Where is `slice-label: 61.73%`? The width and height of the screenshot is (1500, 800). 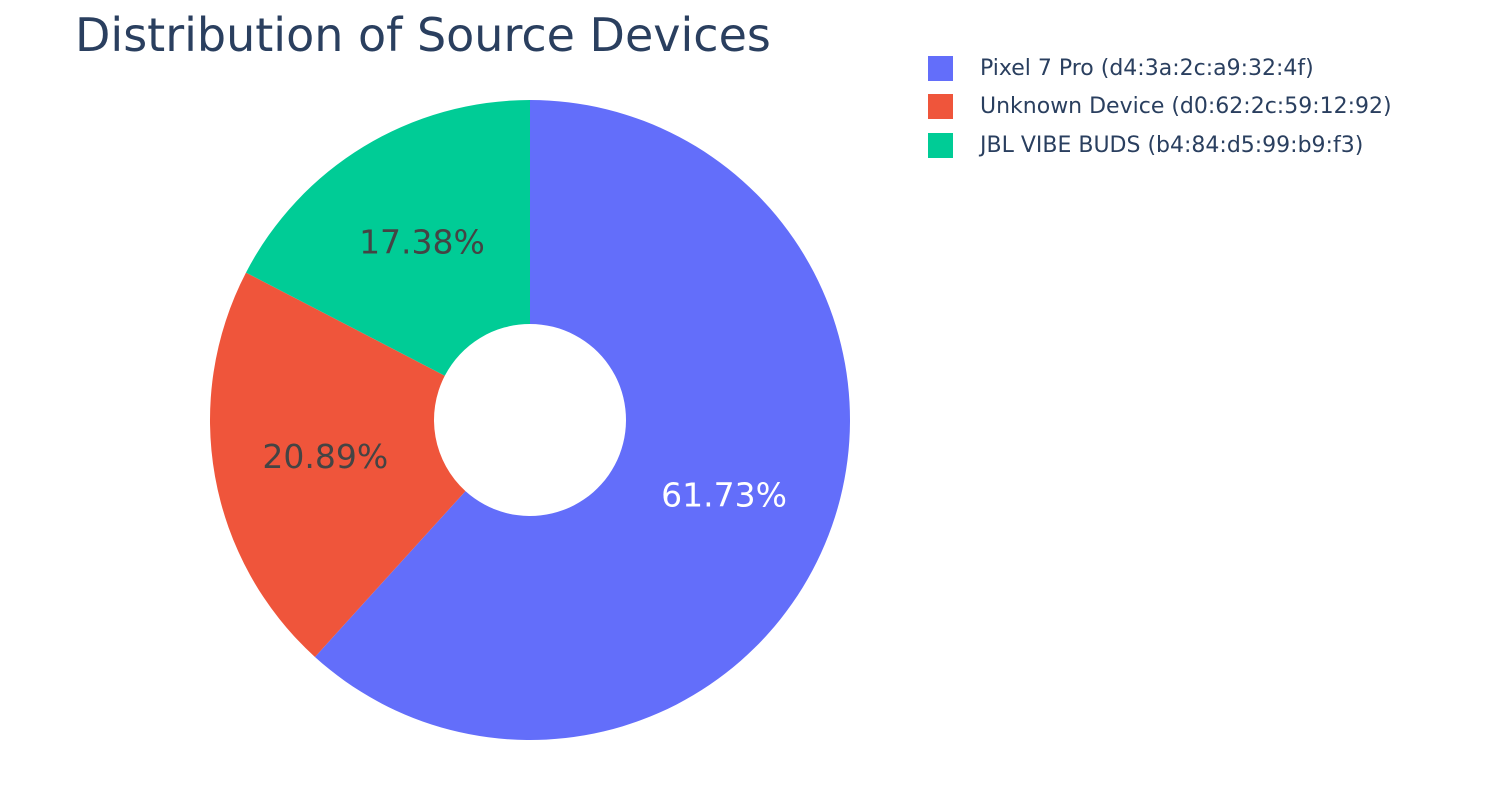
slice-label: 61.73% is located at coordinates (724, 494).